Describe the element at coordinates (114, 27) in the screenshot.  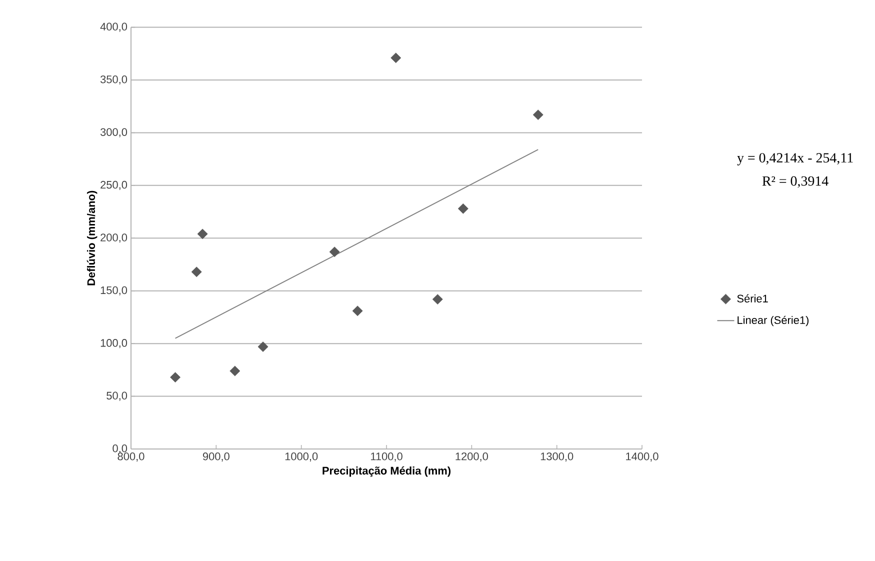
I see `y-tick-label: 400,0` at that location.